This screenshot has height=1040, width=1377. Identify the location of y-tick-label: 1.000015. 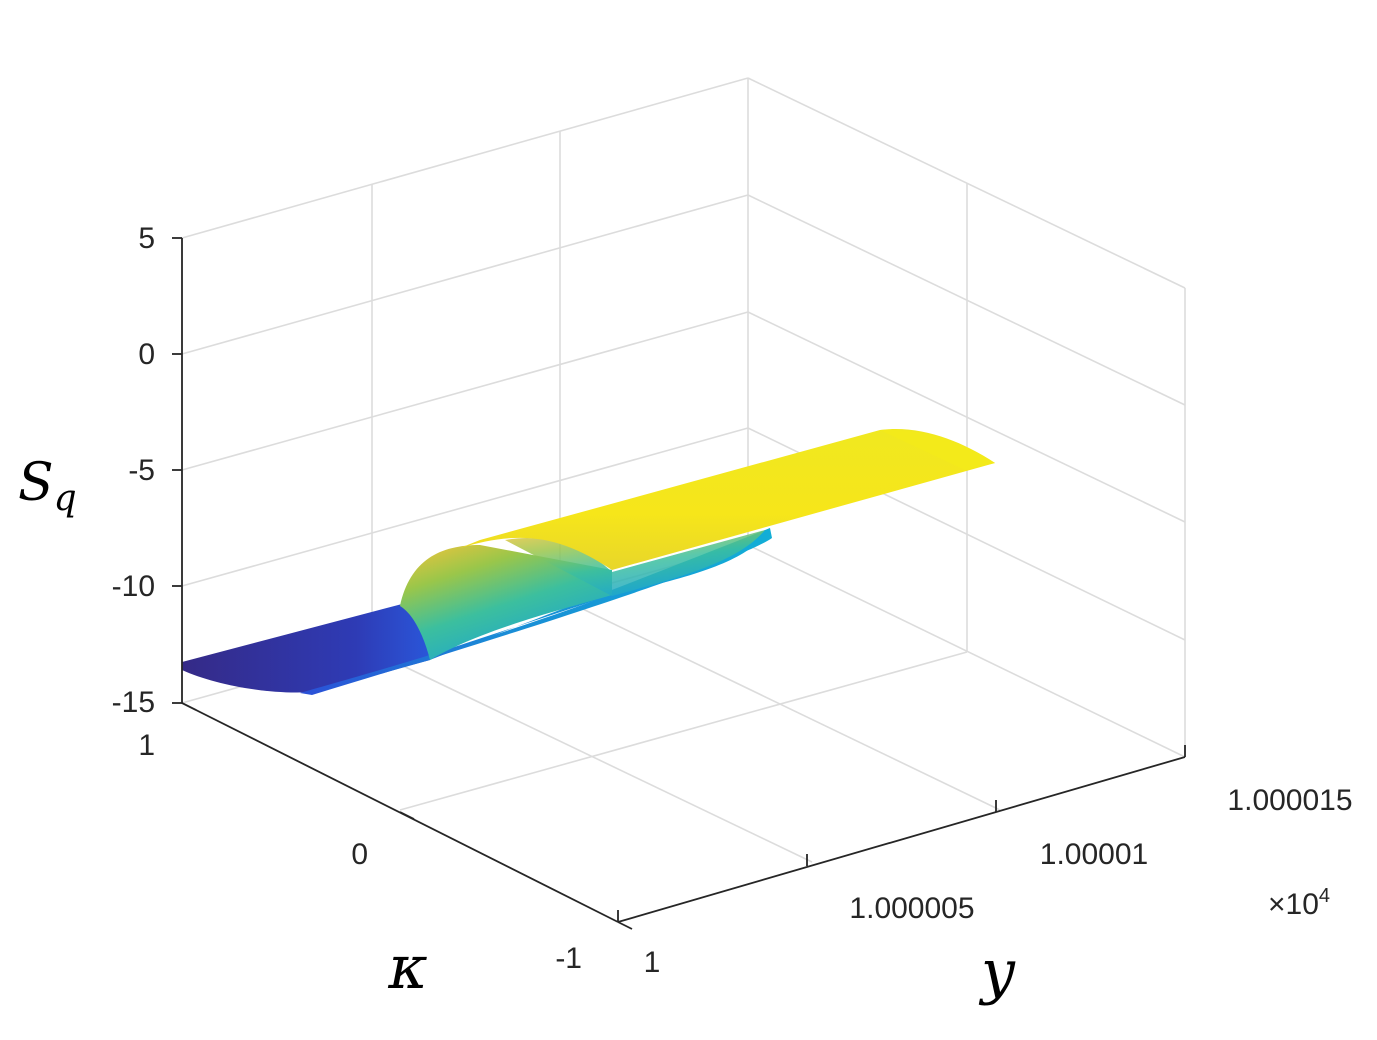
(1289, 800).